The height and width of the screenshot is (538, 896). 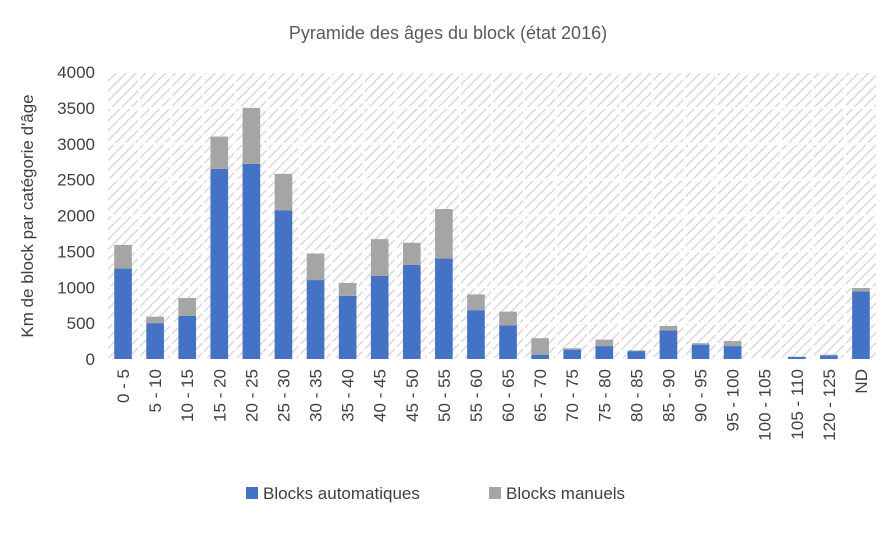 What do you see at coordinates (76, 108) in the screenshot?
I see `y-tick-label: 3500` at bounding box center [76, 108].